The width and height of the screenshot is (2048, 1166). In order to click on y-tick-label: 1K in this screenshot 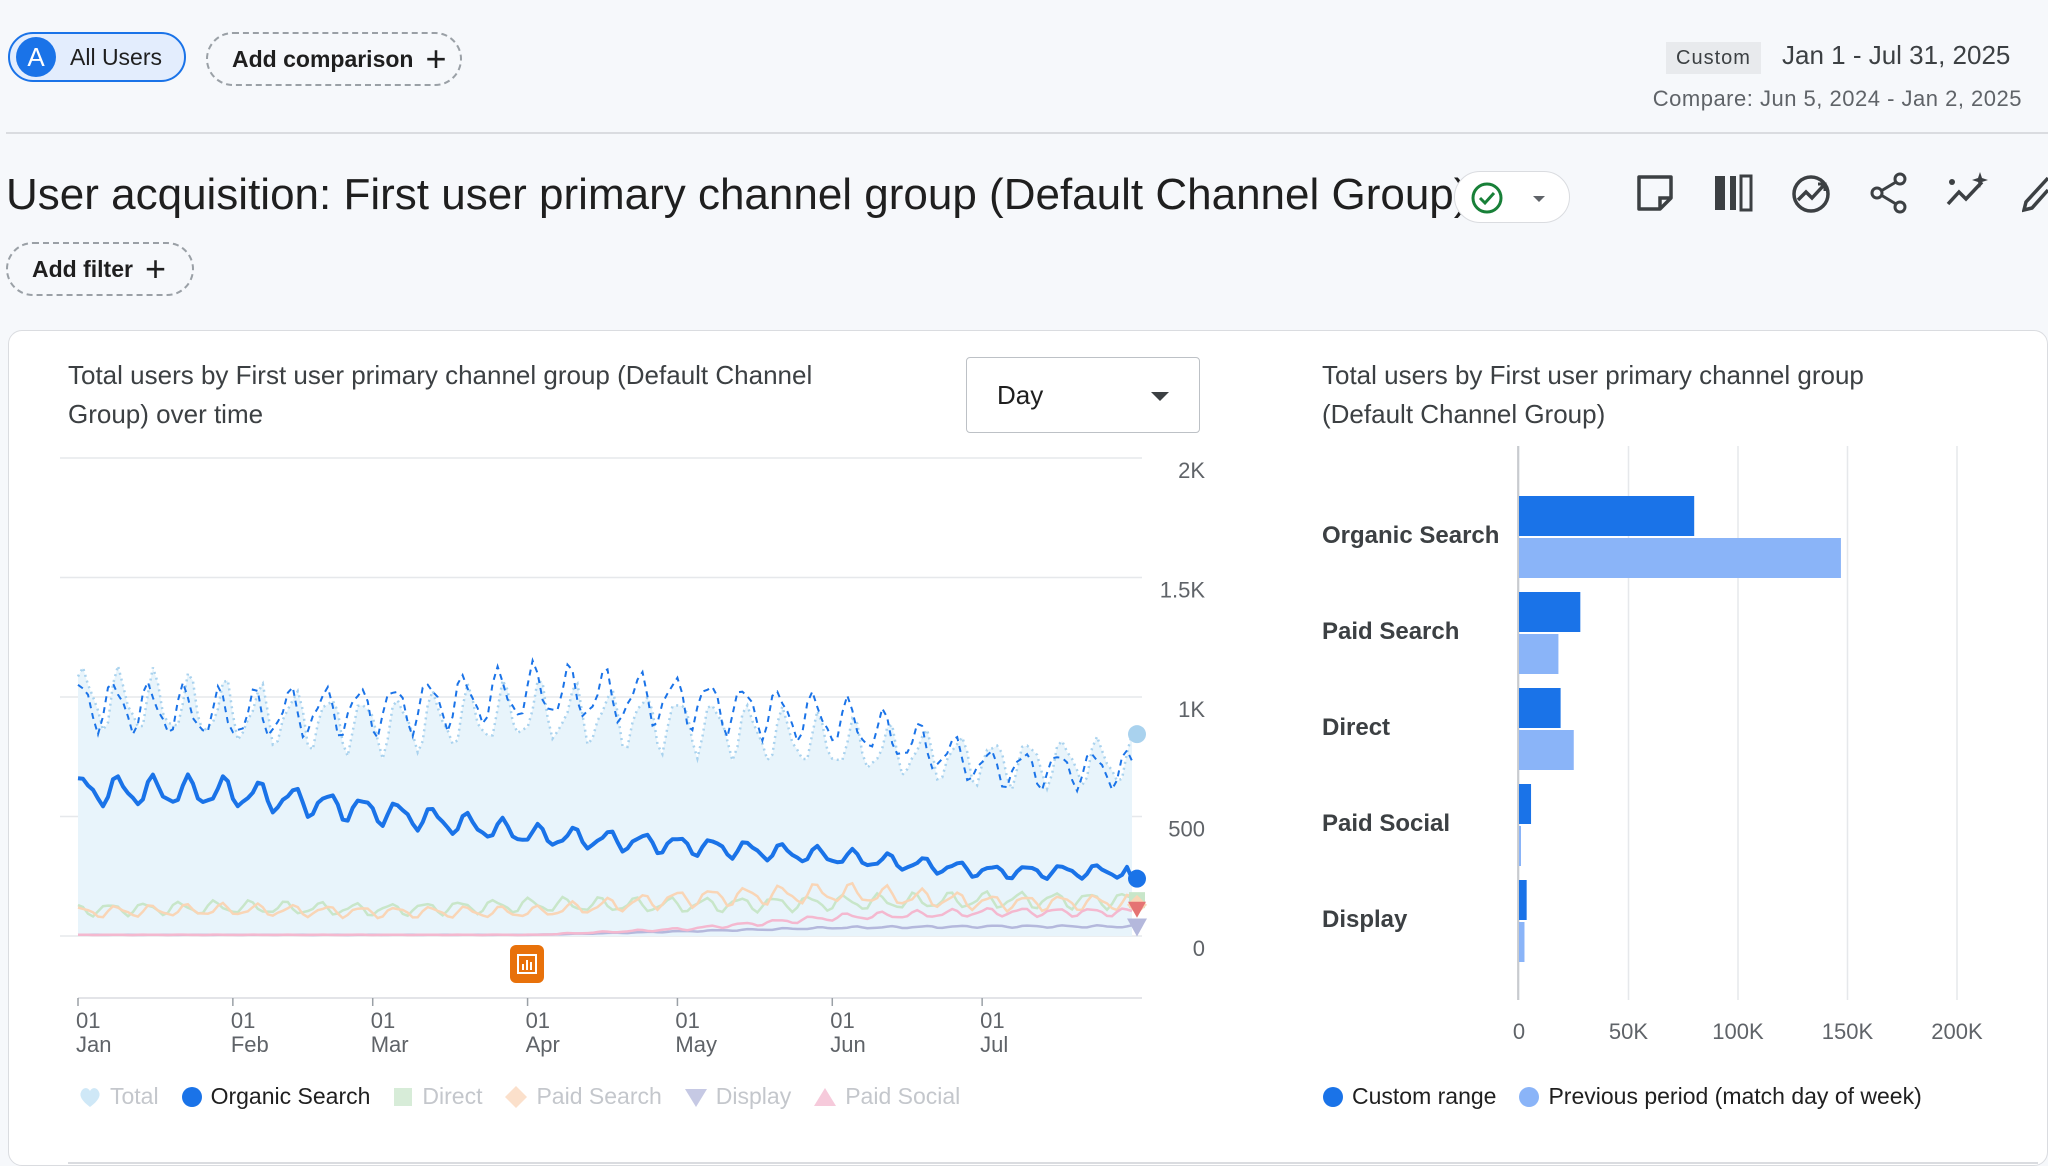, I will do `click(1191, 709)`.